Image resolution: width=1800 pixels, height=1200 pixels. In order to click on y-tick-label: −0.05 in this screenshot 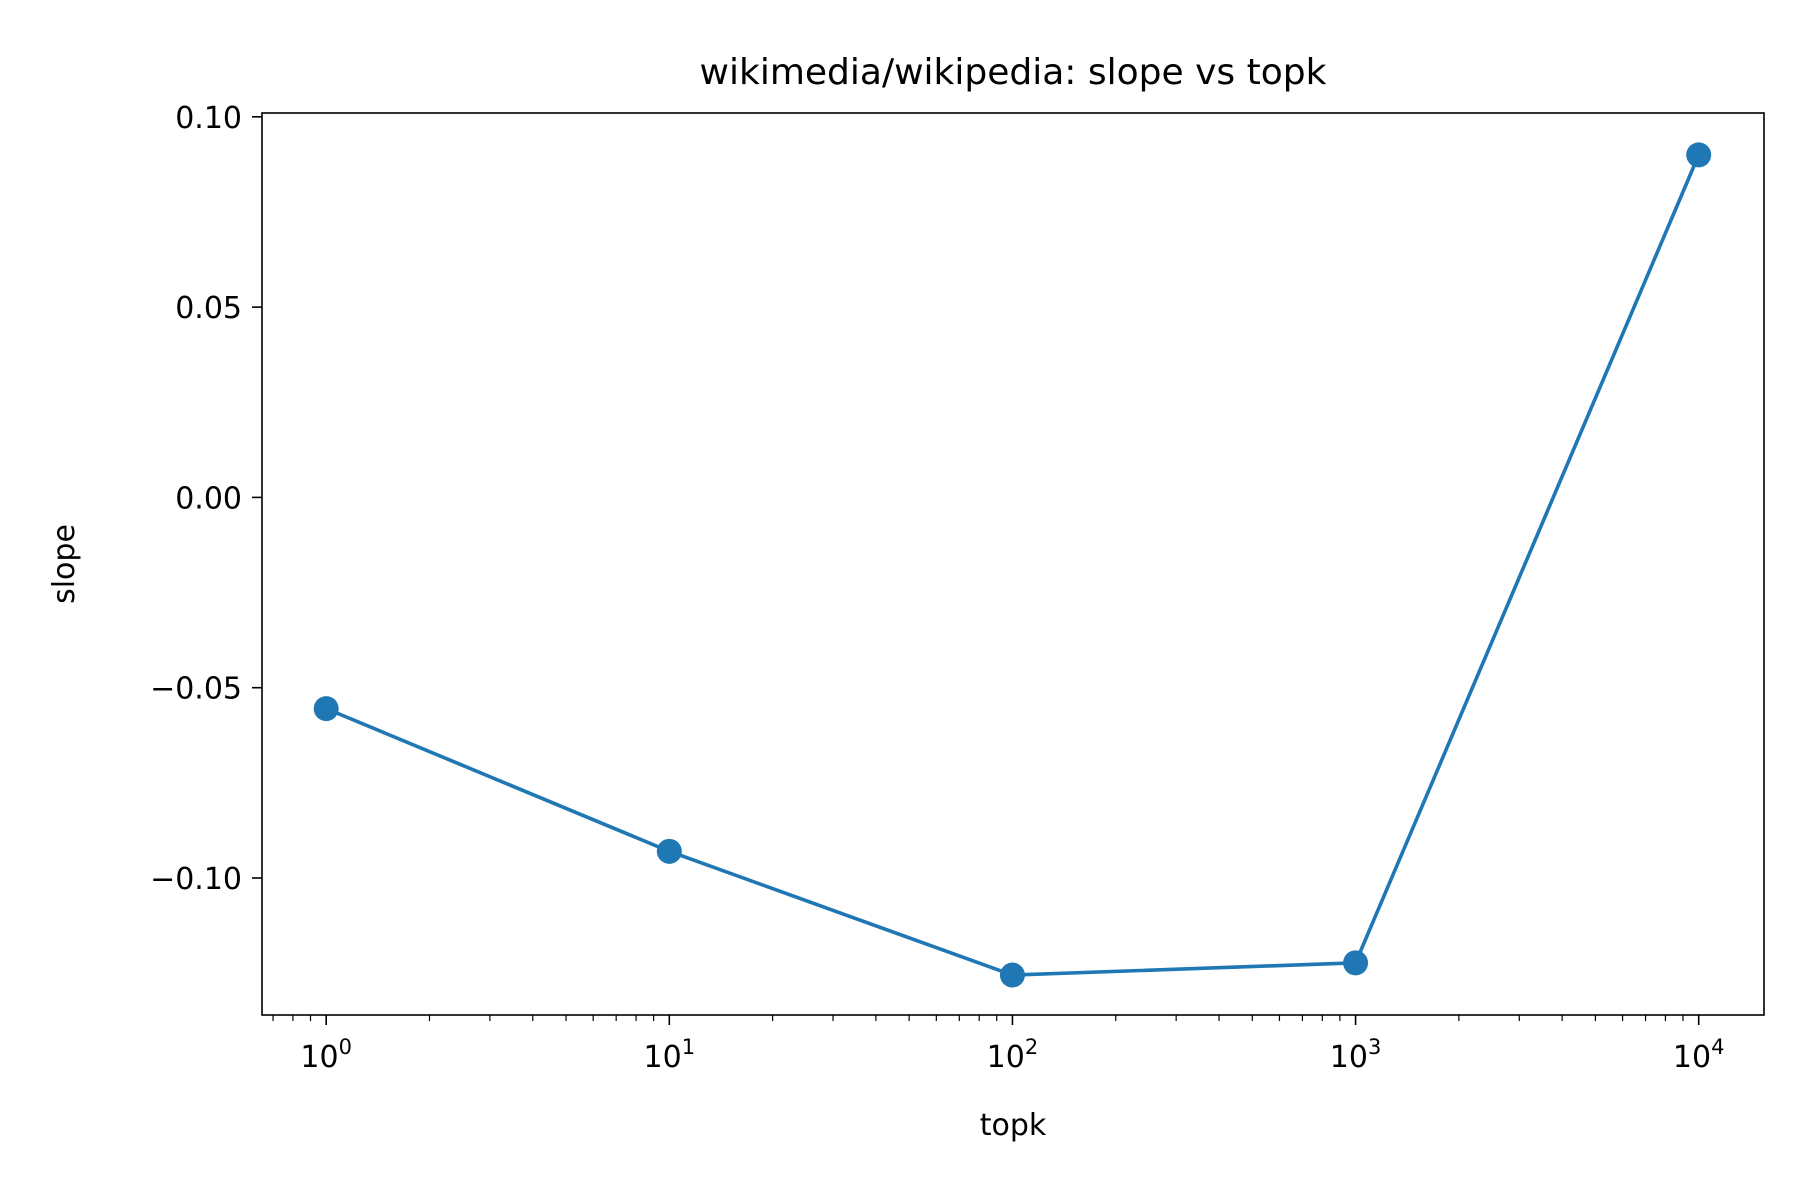, I will do `click(196, 689)`.